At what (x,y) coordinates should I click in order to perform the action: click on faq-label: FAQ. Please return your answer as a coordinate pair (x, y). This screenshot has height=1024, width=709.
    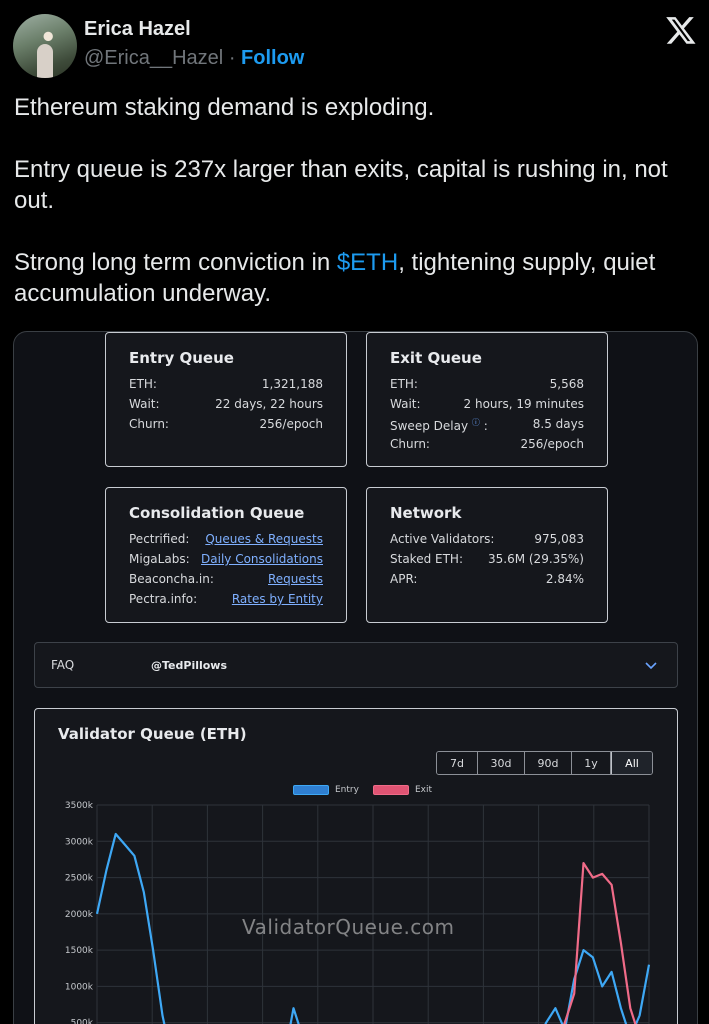
    Looking at the image, I should click on (63, 665).